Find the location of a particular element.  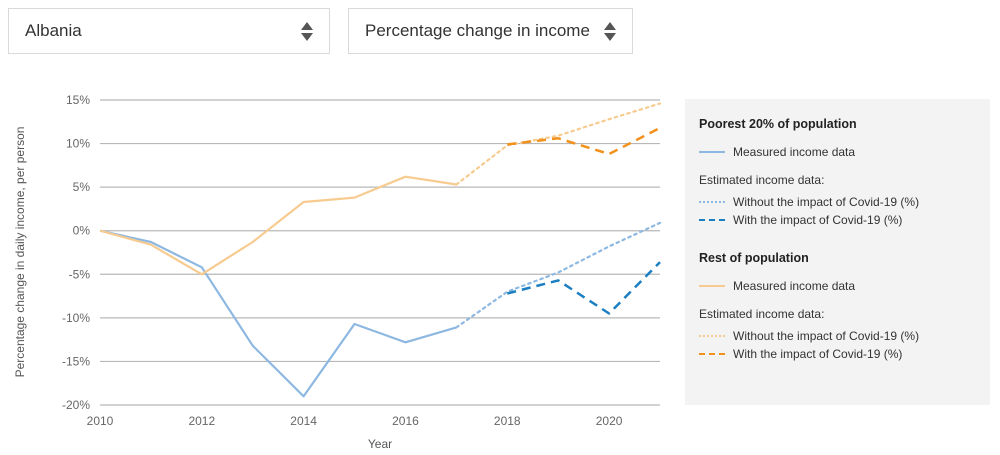

y-tick-label: 5% is located at coordinates (82, 187).